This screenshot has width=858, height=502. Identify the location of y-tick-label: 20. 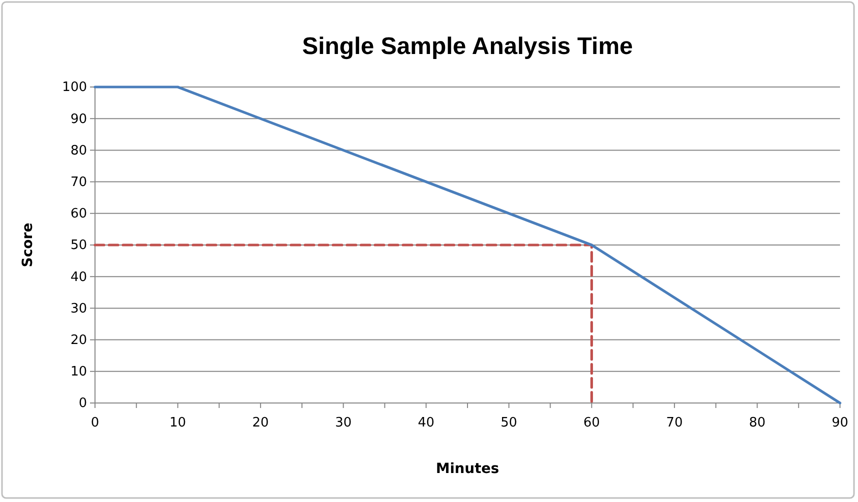
(78, 340).